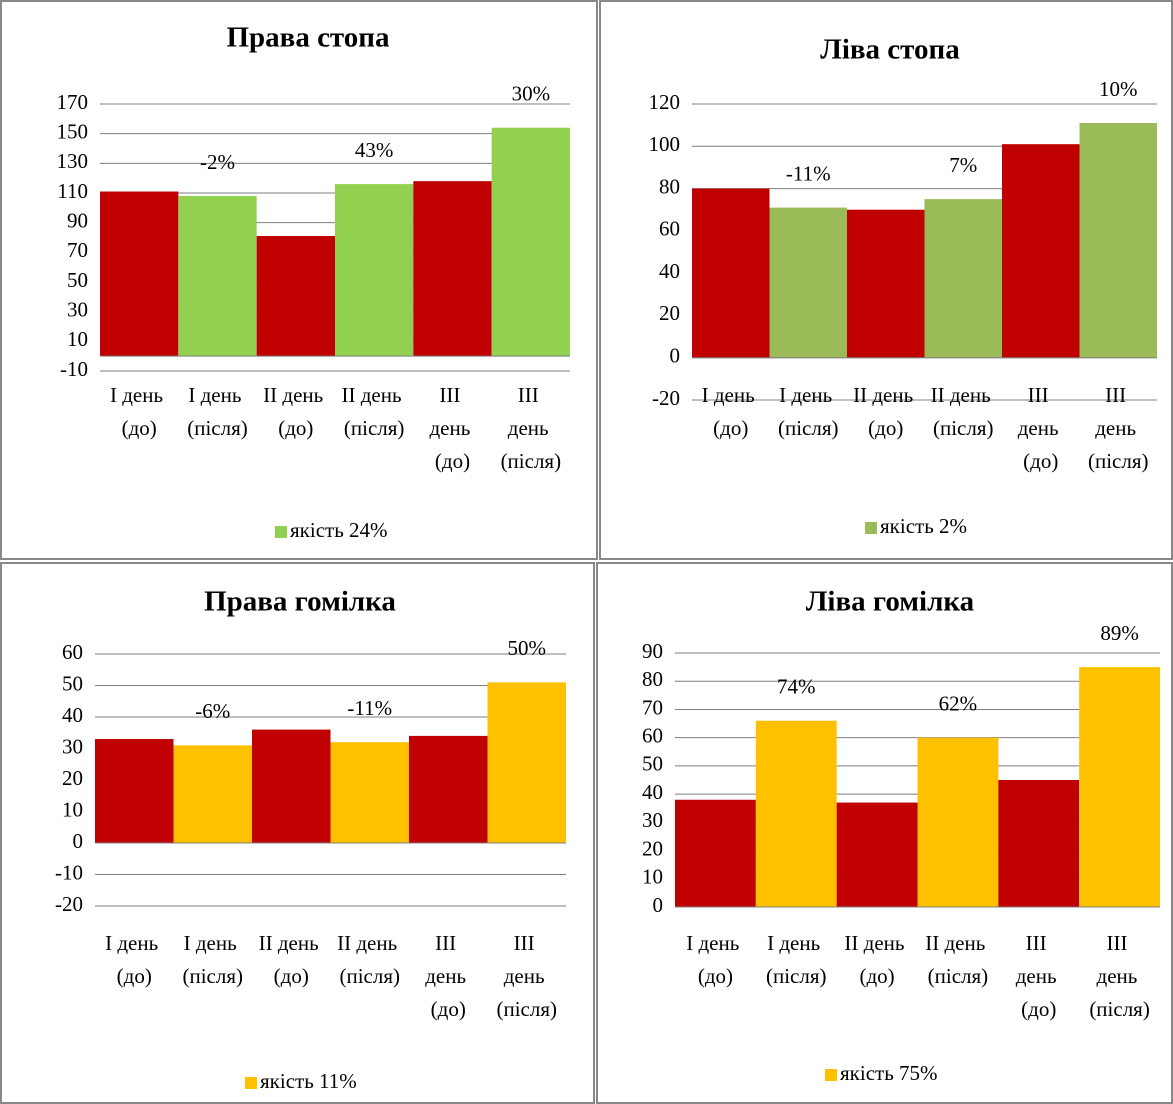 This screenshot has height=1104, width=1173. Describe the element at coordinates (527, 648) in the screenshot. I see `annotation: 50%` at that location.